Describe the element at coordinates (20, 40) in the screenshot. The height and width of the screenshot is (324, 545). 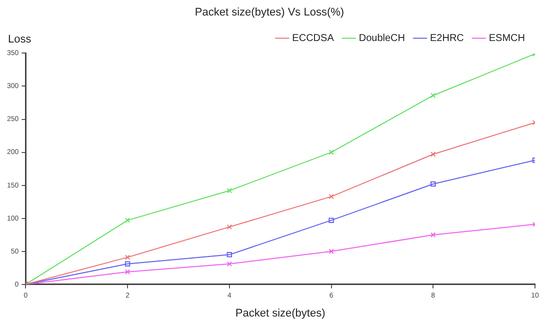
I see `y-axis-title: Loss` at that location.